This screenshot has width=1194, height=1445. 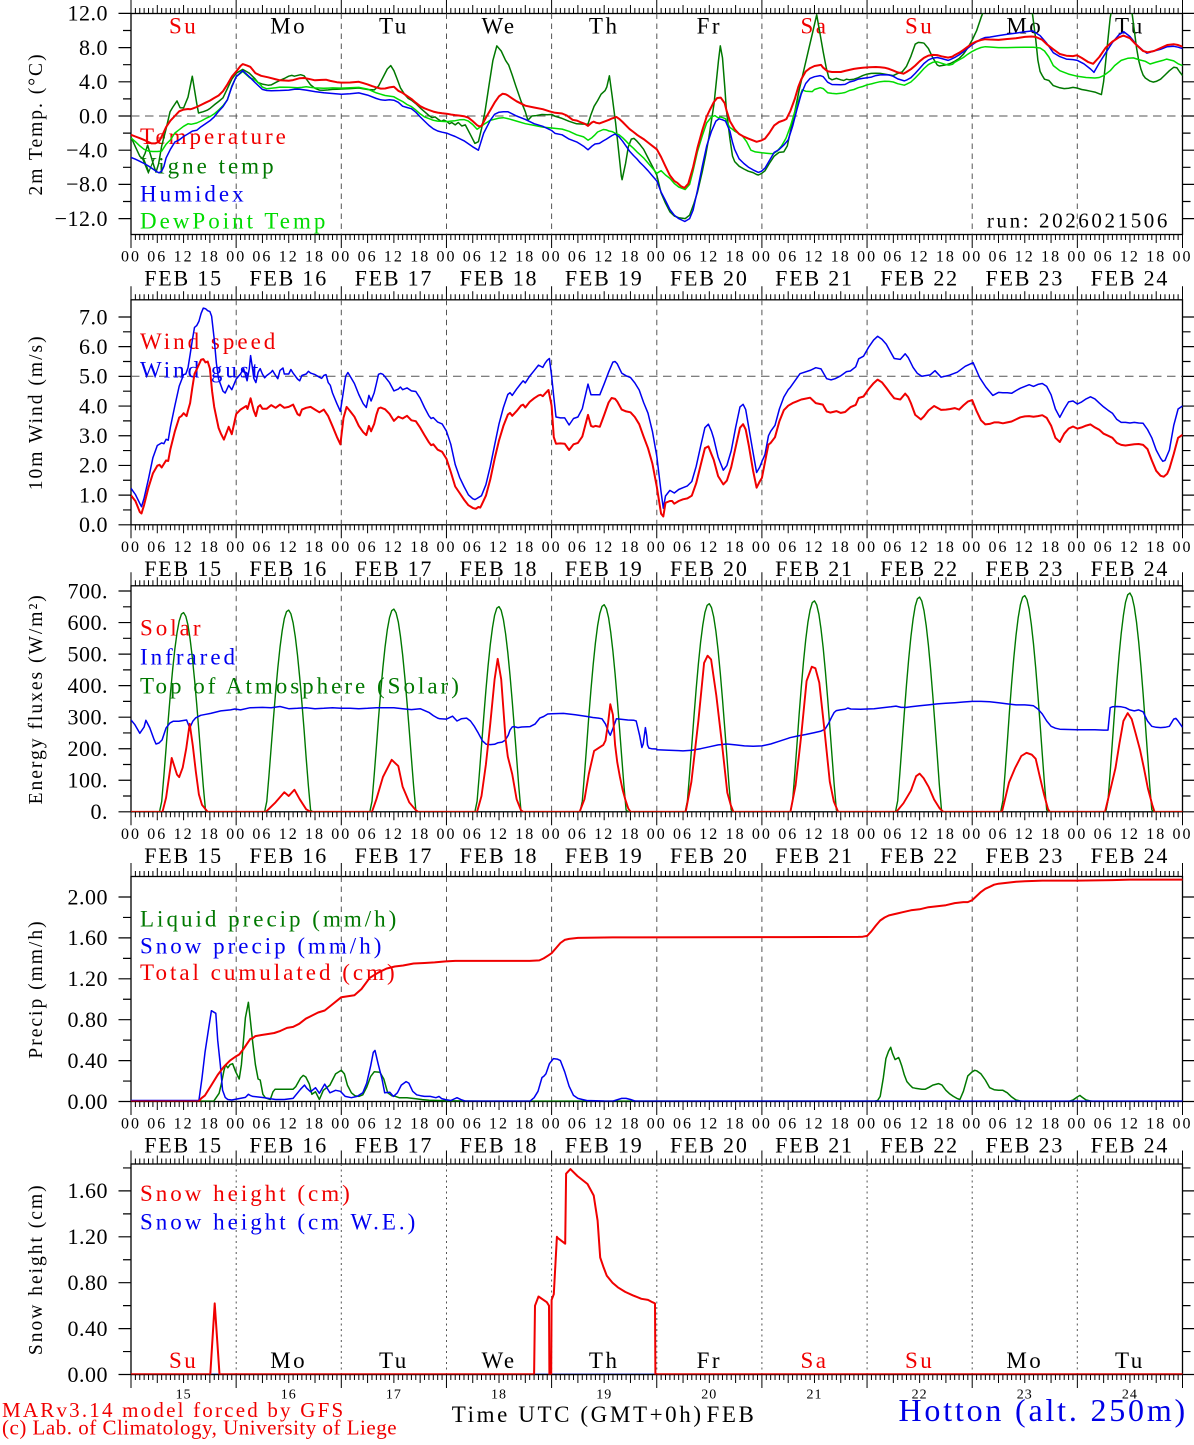 What do you see at coordinates (578, 1414) in the screenshot?
I see `svg-text: Time UTC (GMT+0h)` at bounding box center [578, 1414].